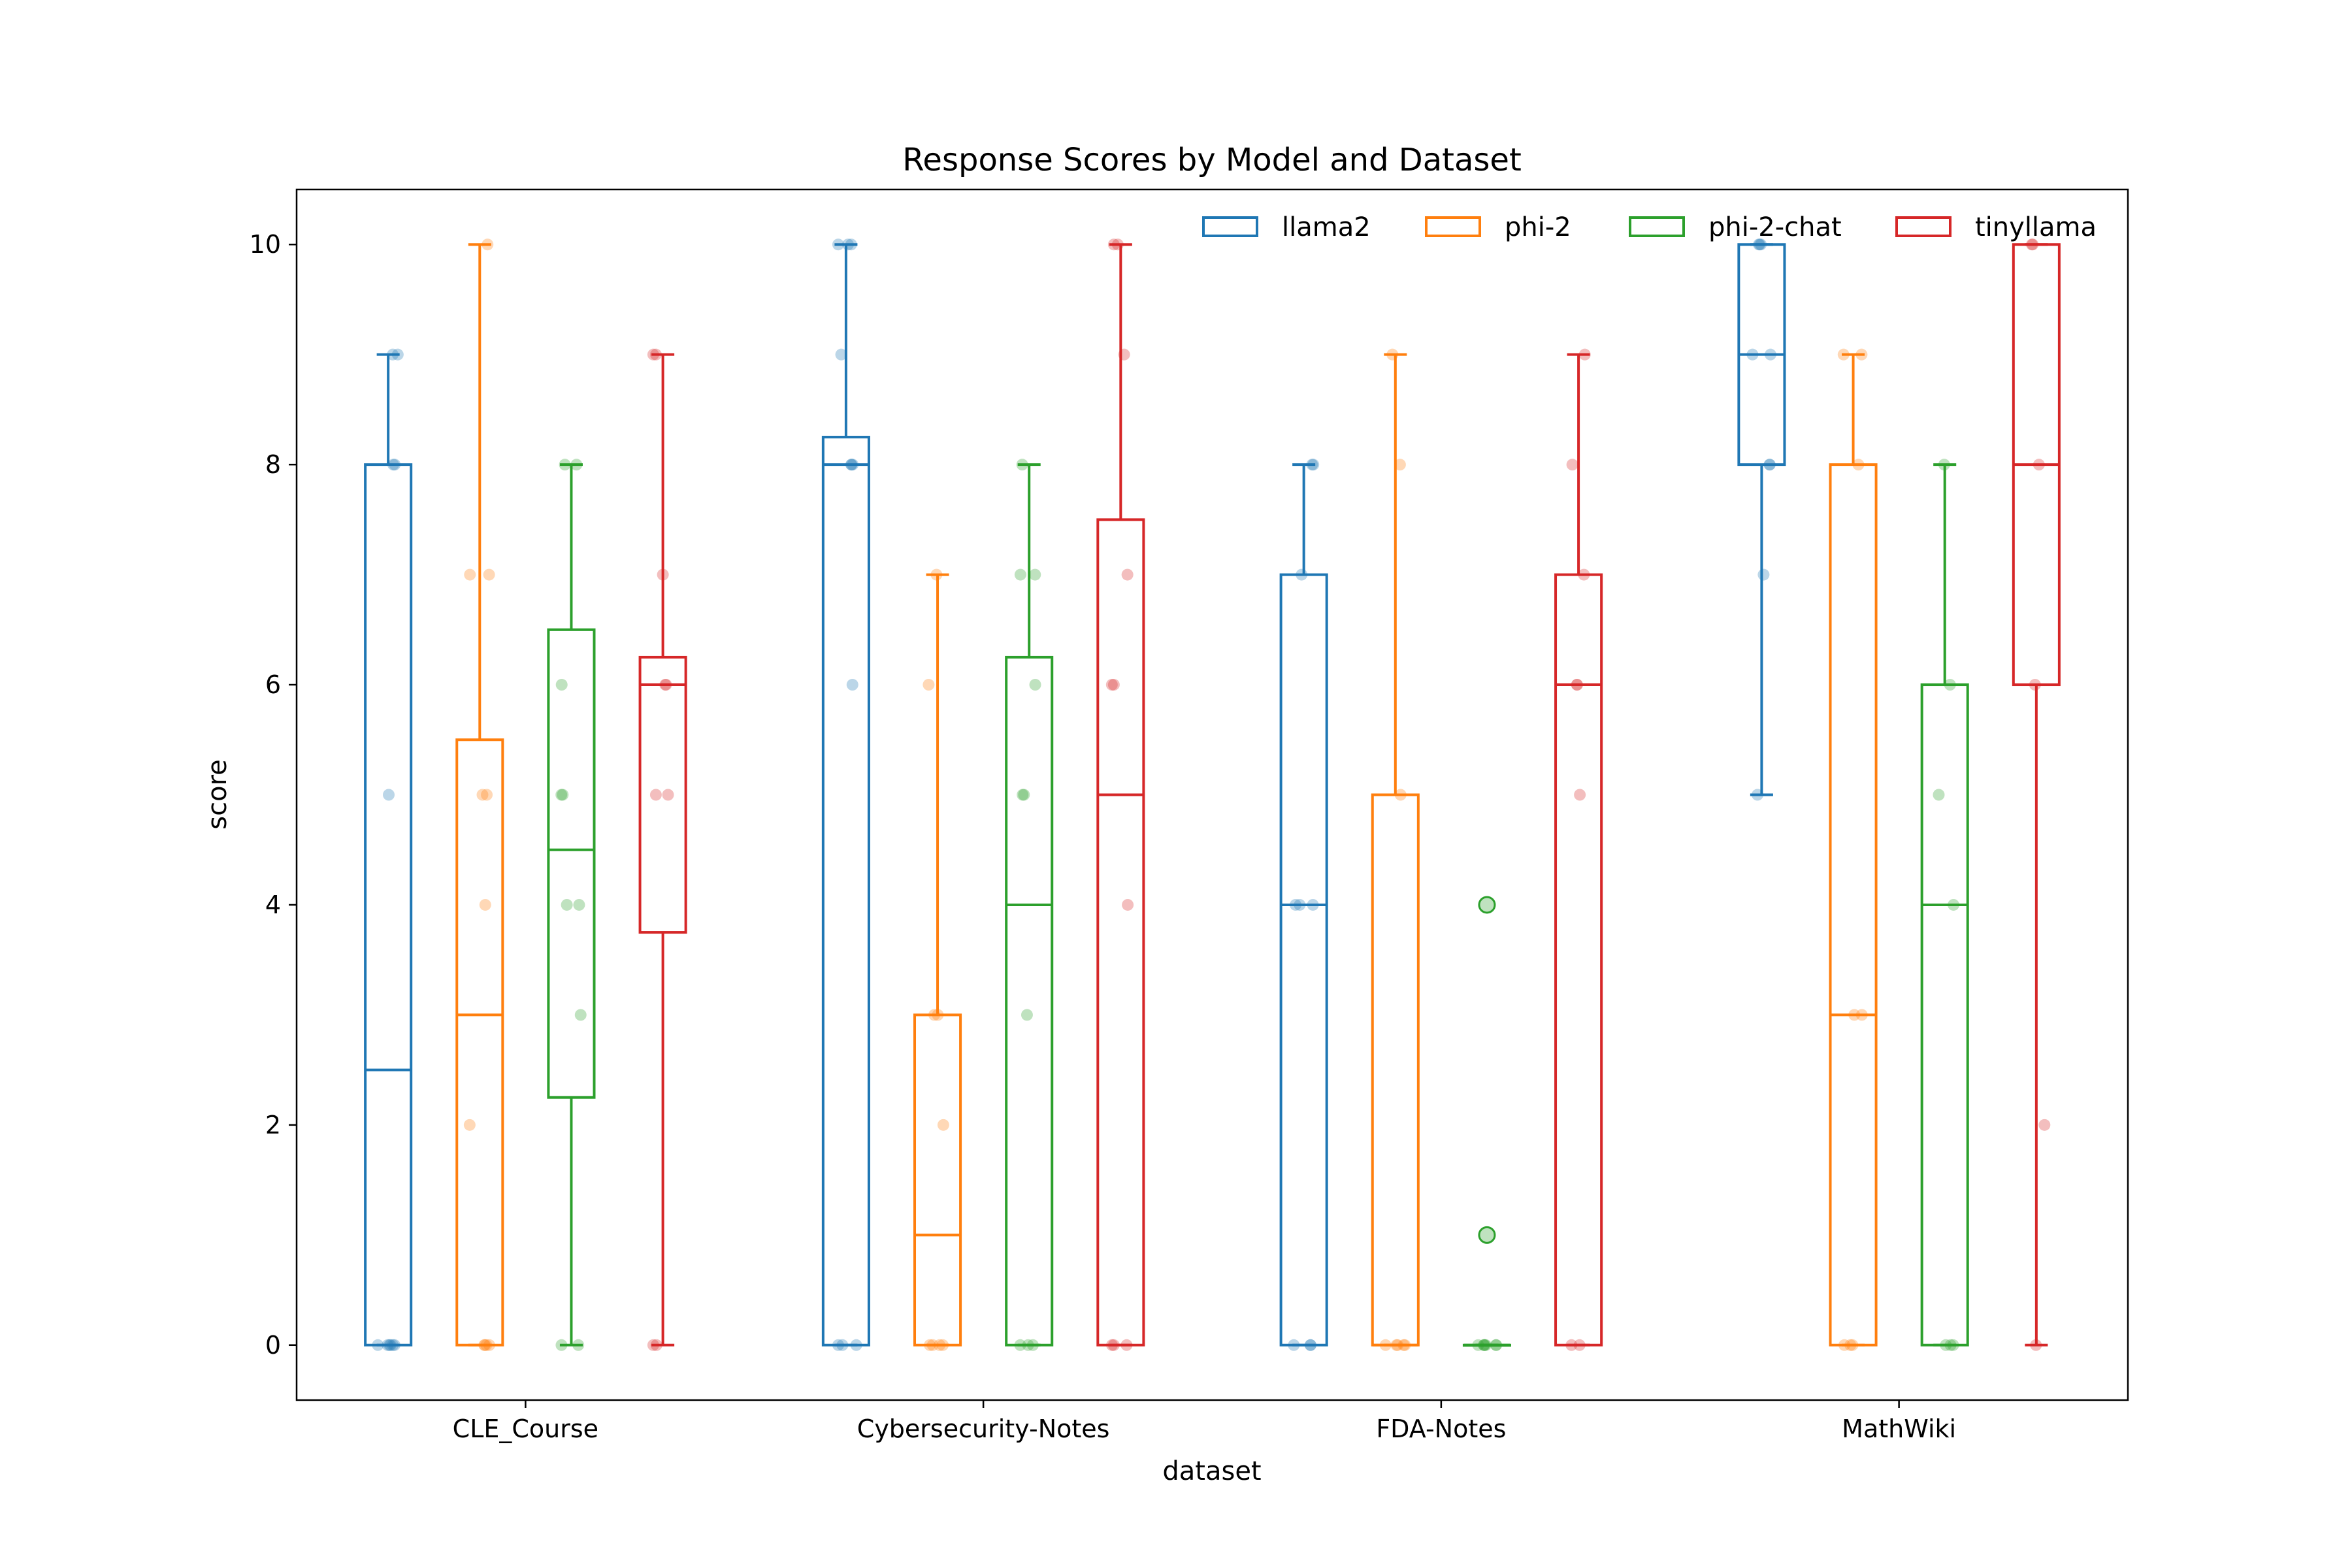 This screenshot has height=1568, width=2352. I want to click on box-phi-2-CLE_Course, so click(479, 794).